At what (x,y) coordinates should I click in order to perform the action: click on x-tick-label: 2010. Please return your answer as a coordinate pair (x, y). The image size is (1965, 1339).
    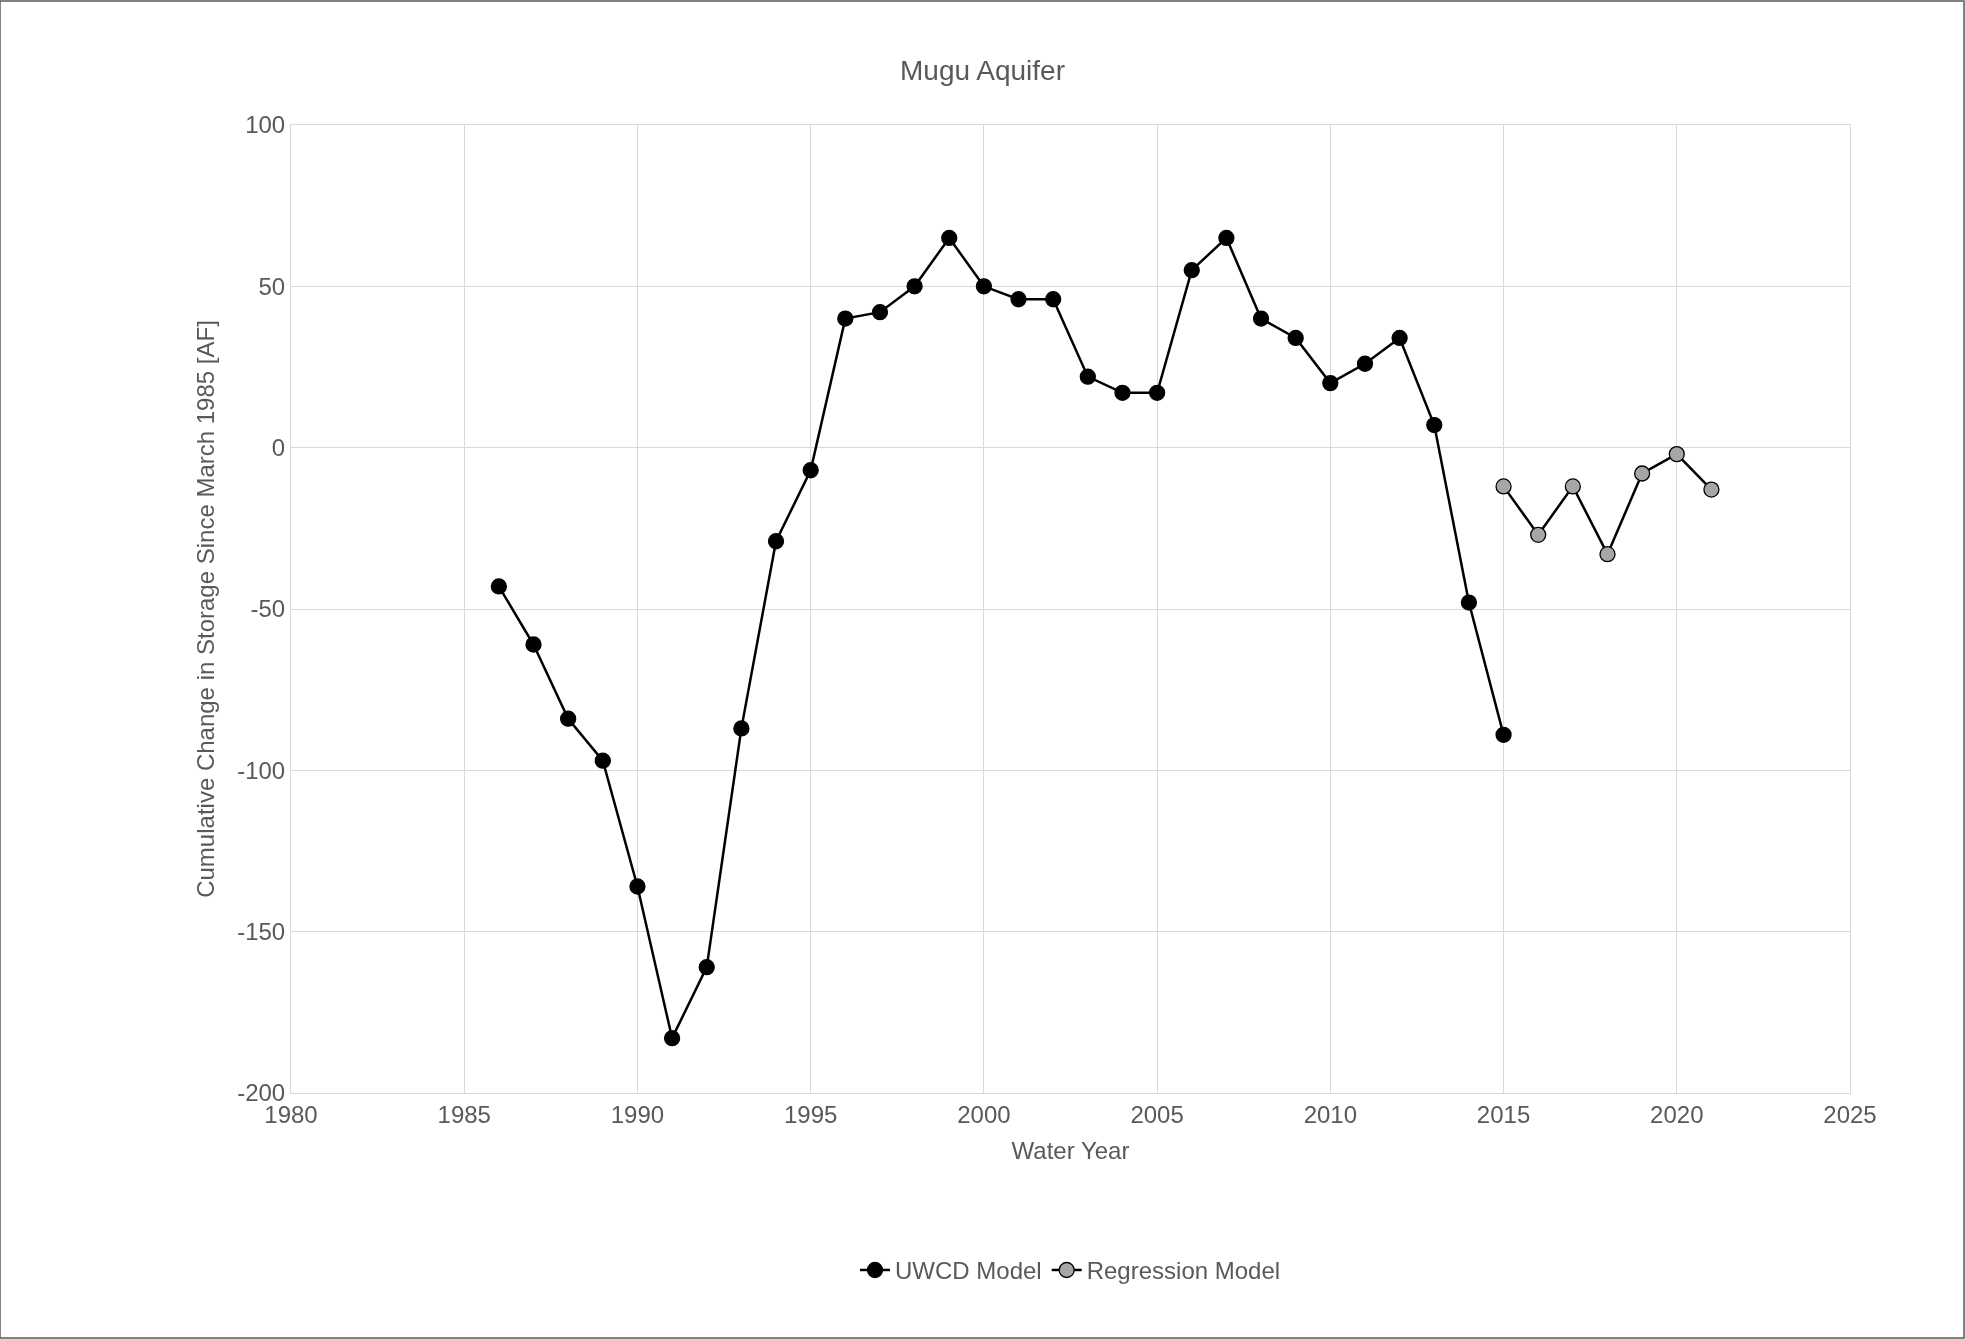
    Looking at the image, I should click on (1330, 1114).